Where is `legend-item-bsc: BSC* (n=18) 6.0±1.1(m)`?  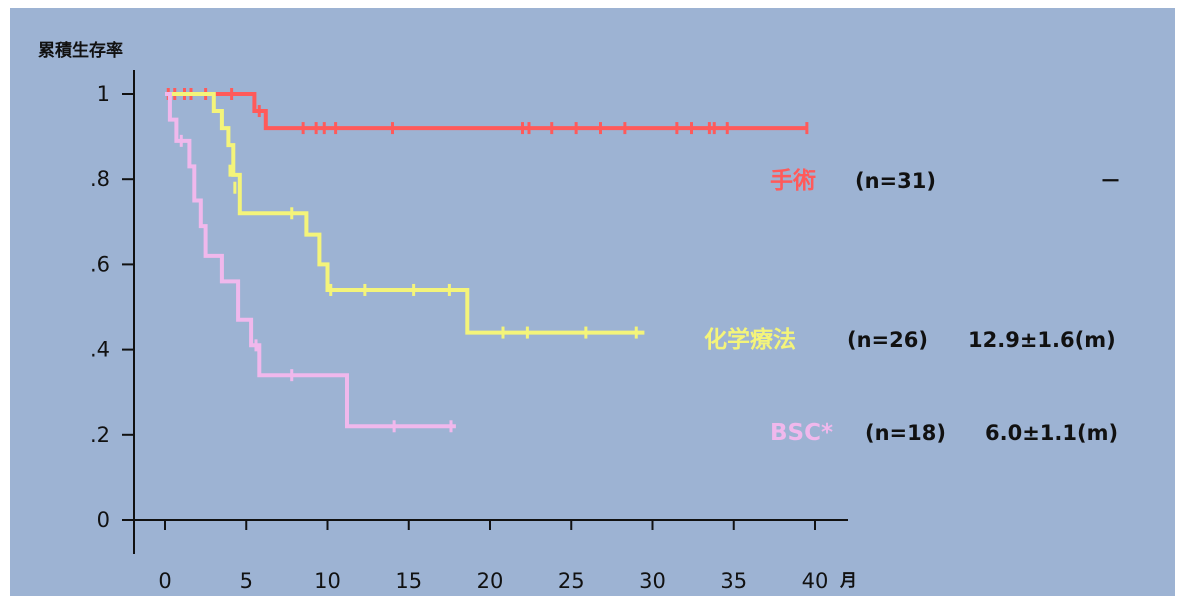 legend-item-bsc: BSC* (n=18) 6.0±1.1(m) is located at coordinates (944, 433).